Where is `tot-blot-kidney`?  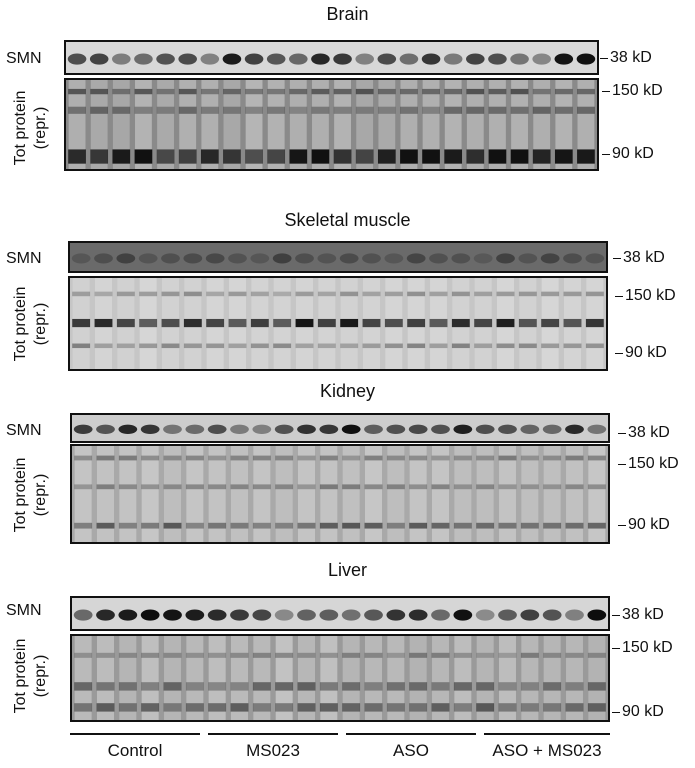
tot-blot-kidney is located at coordinates (340, 494).